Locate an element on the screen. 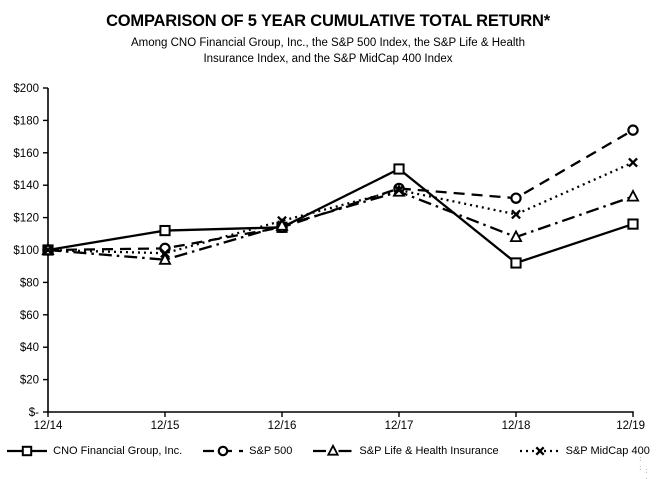 This screenshot has height=479, width=656. svg-text: 12/15 is located at coordinates (165, 426).